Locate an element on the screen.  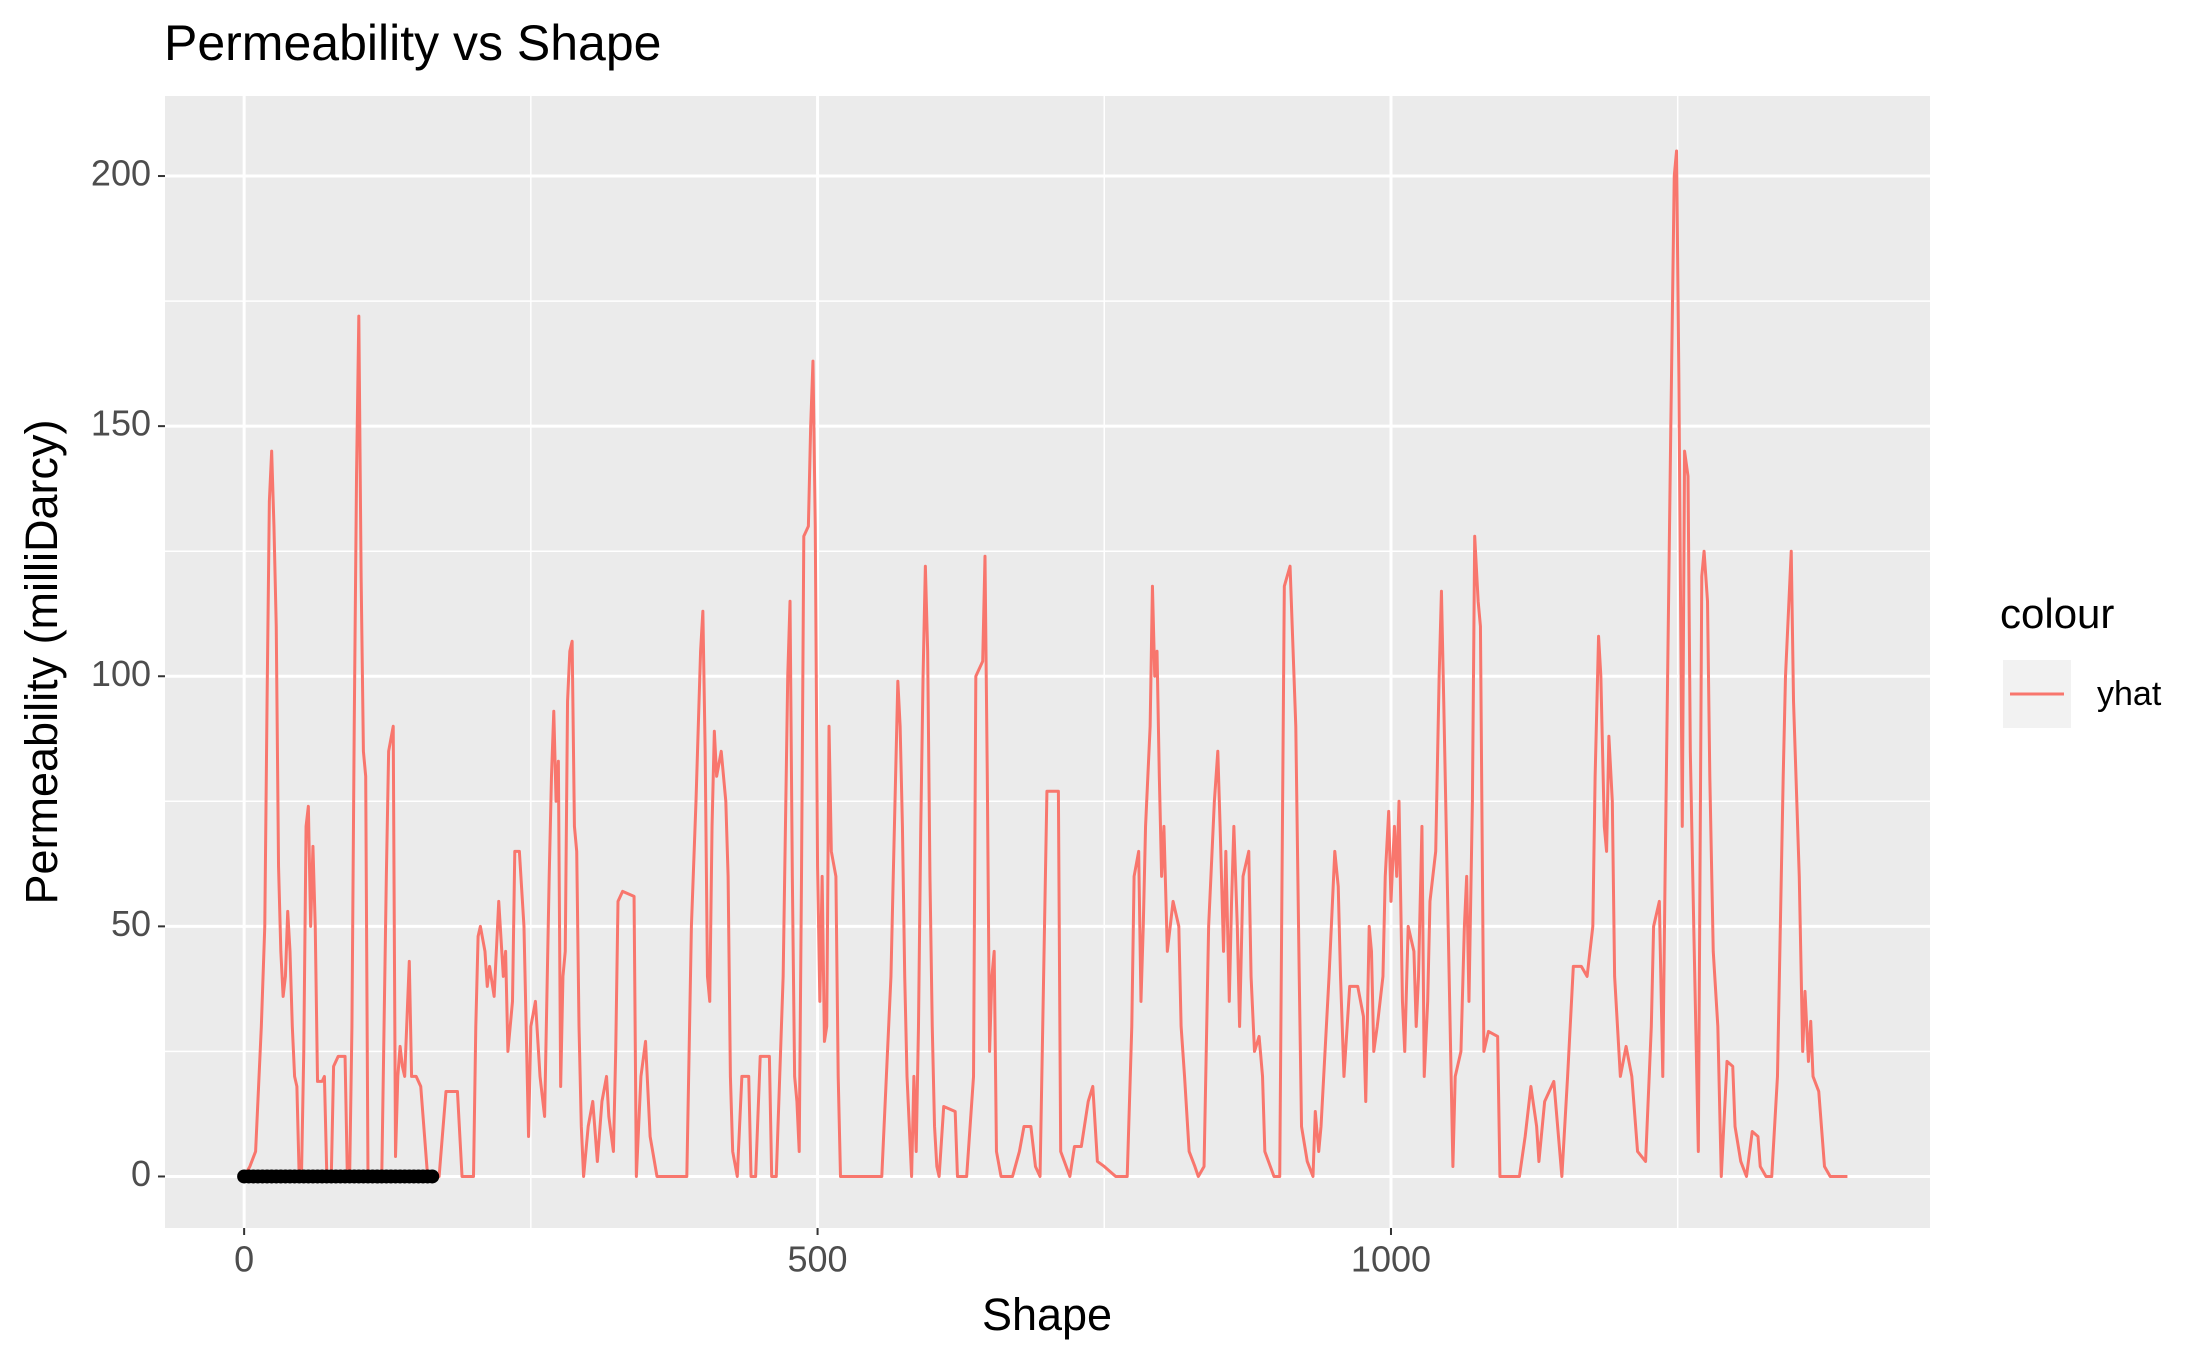
y-axis-title: Permeability (milliDarcy) is located at coordinates (41, 661).